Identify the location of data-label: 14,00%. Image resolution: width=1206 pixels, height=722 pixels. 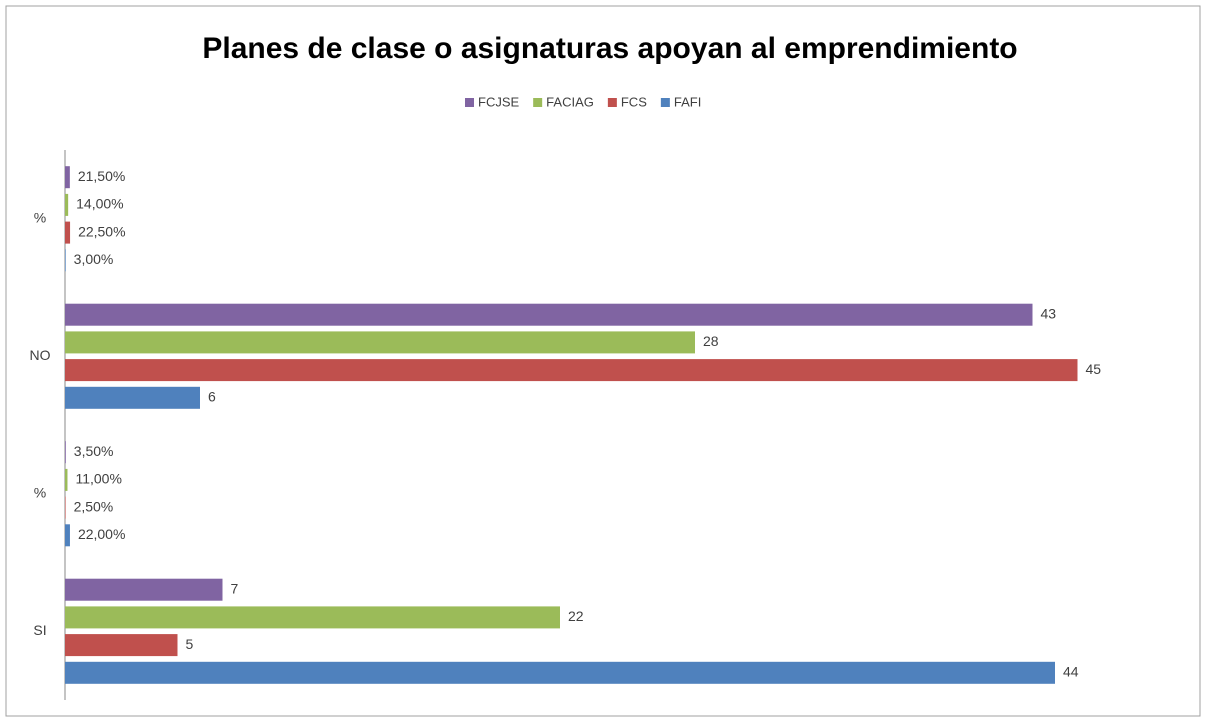
(99, 204).